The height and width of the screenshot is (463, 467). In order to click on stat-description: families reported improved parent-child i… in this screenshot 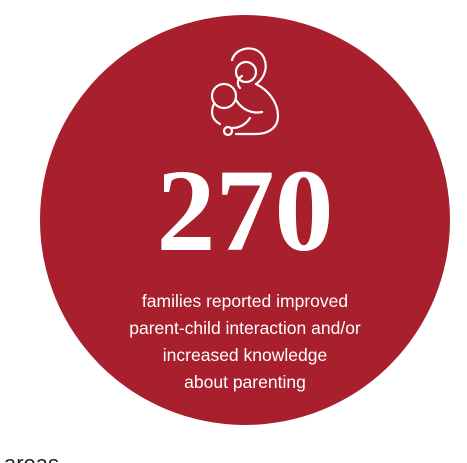, I will do `click(245, 341)`.